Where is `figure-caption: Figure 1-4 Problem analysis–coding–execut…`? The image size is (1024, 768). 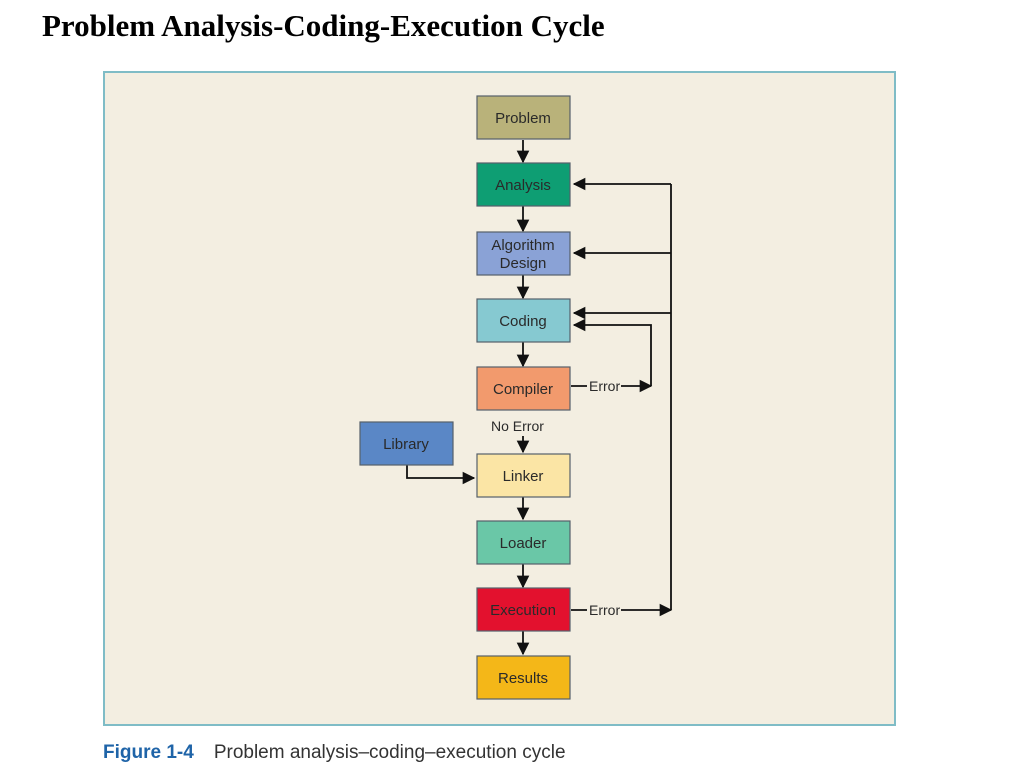
figure-caption: Figure 1-4 Problem analysis–coding–execut… is located at coordinates (334, 753).